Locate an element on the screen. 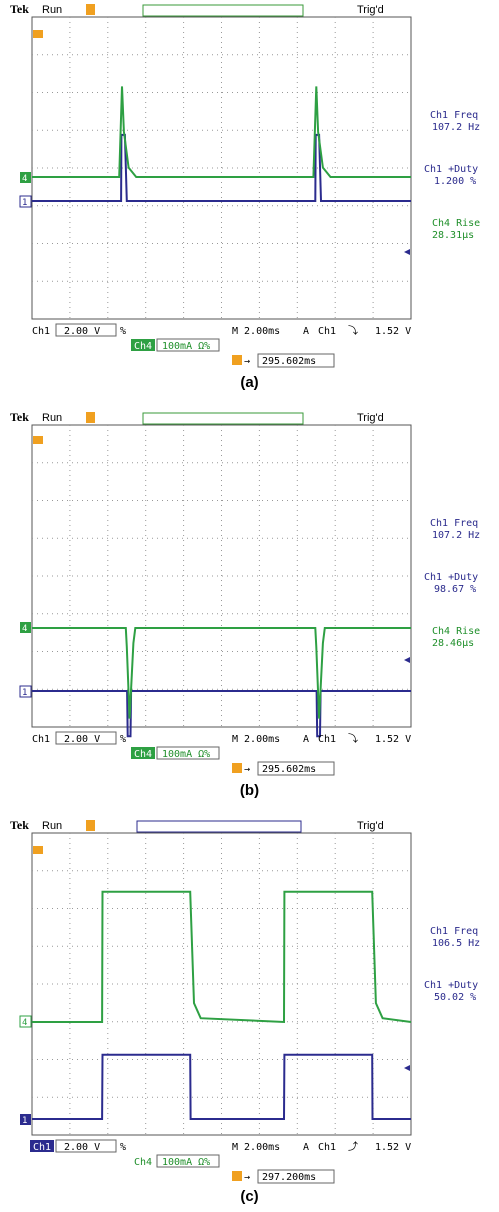  ch1-label-box is located at coordinates (42, 1146).